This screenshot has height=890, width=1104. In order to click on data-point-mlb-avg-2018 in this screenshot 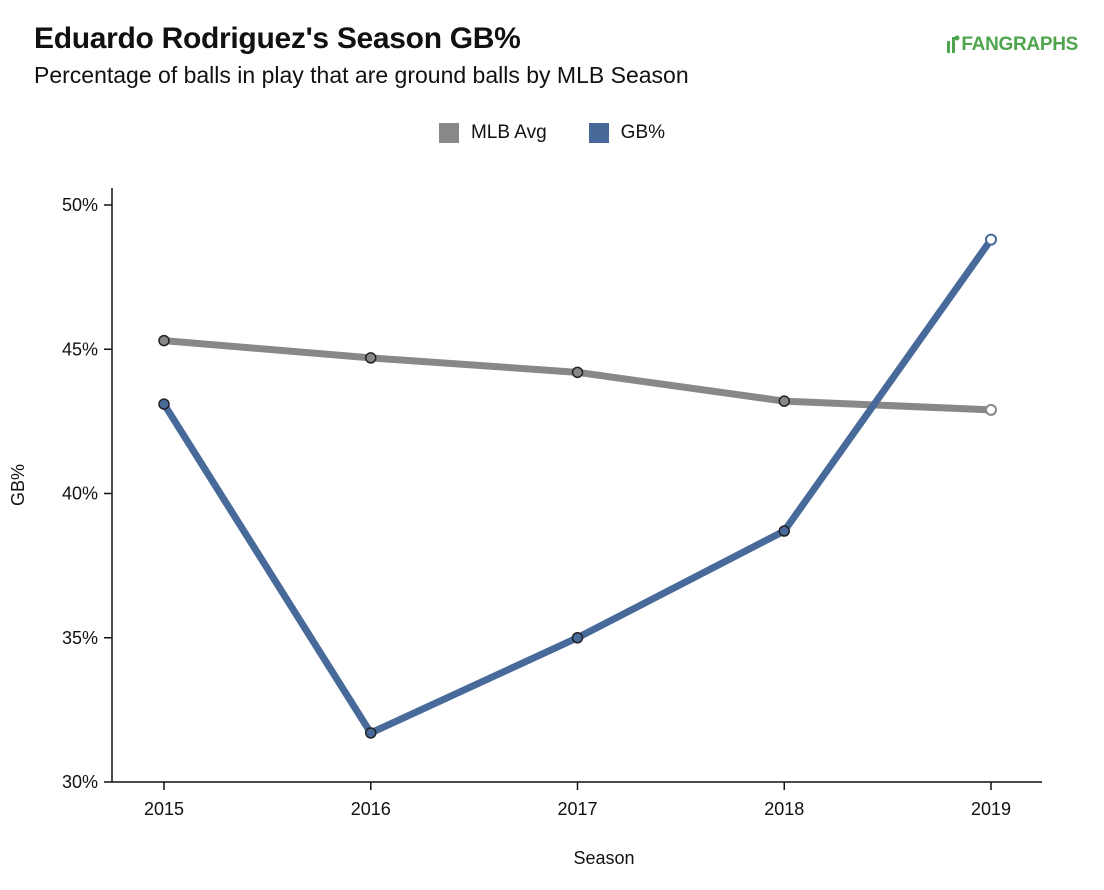, I will do `click(784, 401)`.